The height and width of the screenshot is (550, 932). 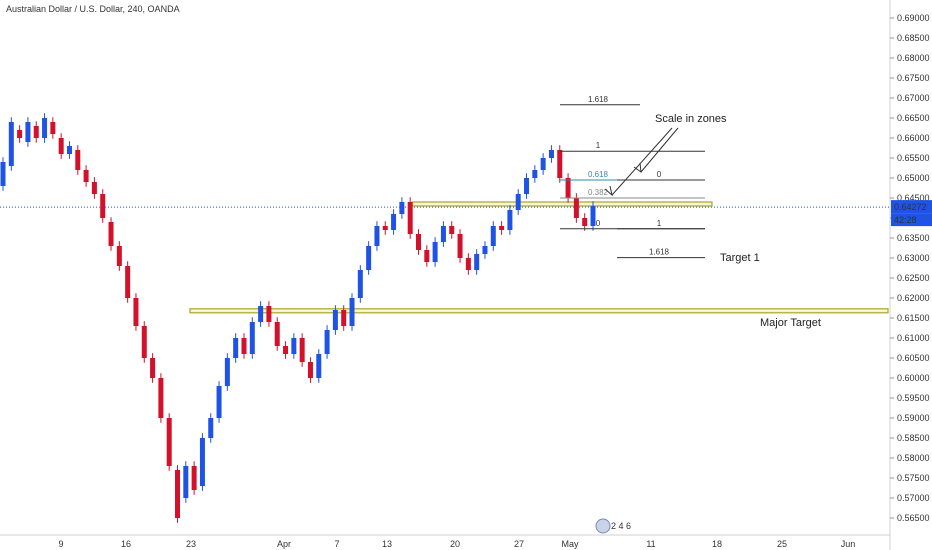 I want to click on y-tick-label: 0.68000, so click(x=913, y=58).